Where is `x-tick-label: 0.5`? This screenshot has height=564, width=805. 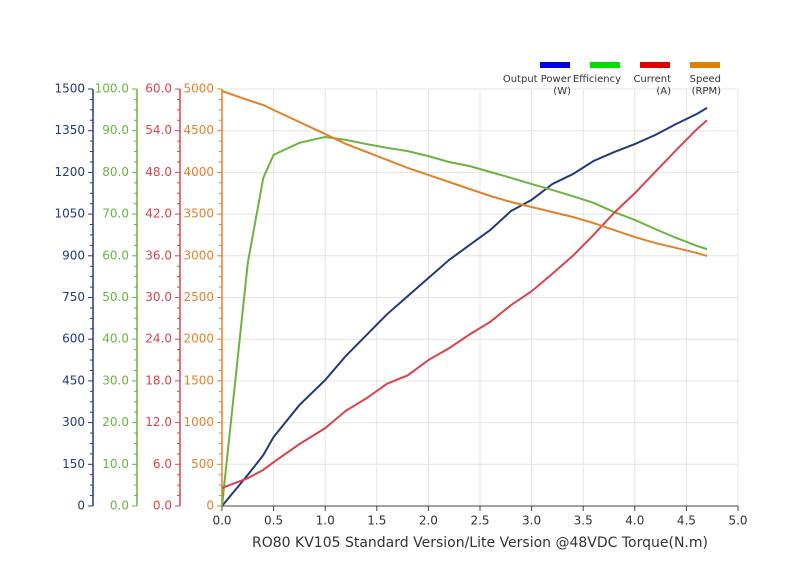
x-tick-label: 0.5 is located at coordinates (273, 521).